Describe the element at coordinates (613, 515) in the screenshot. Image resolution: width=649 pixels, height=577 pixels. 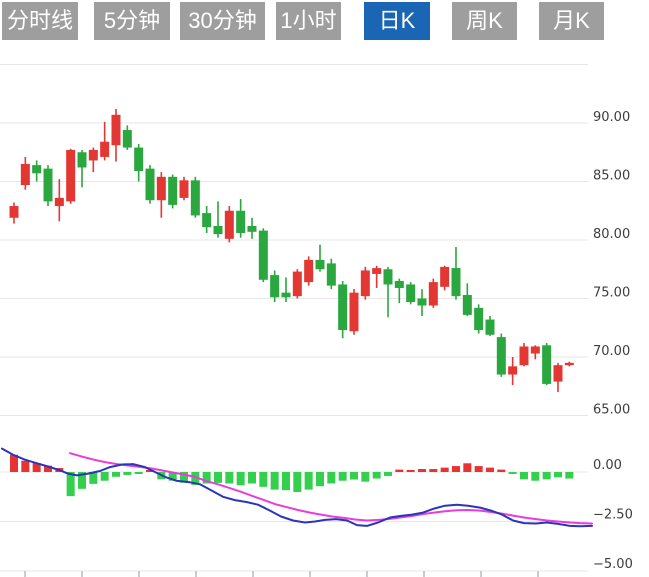
I see `indicator-axis-label: −2.50` at that location.